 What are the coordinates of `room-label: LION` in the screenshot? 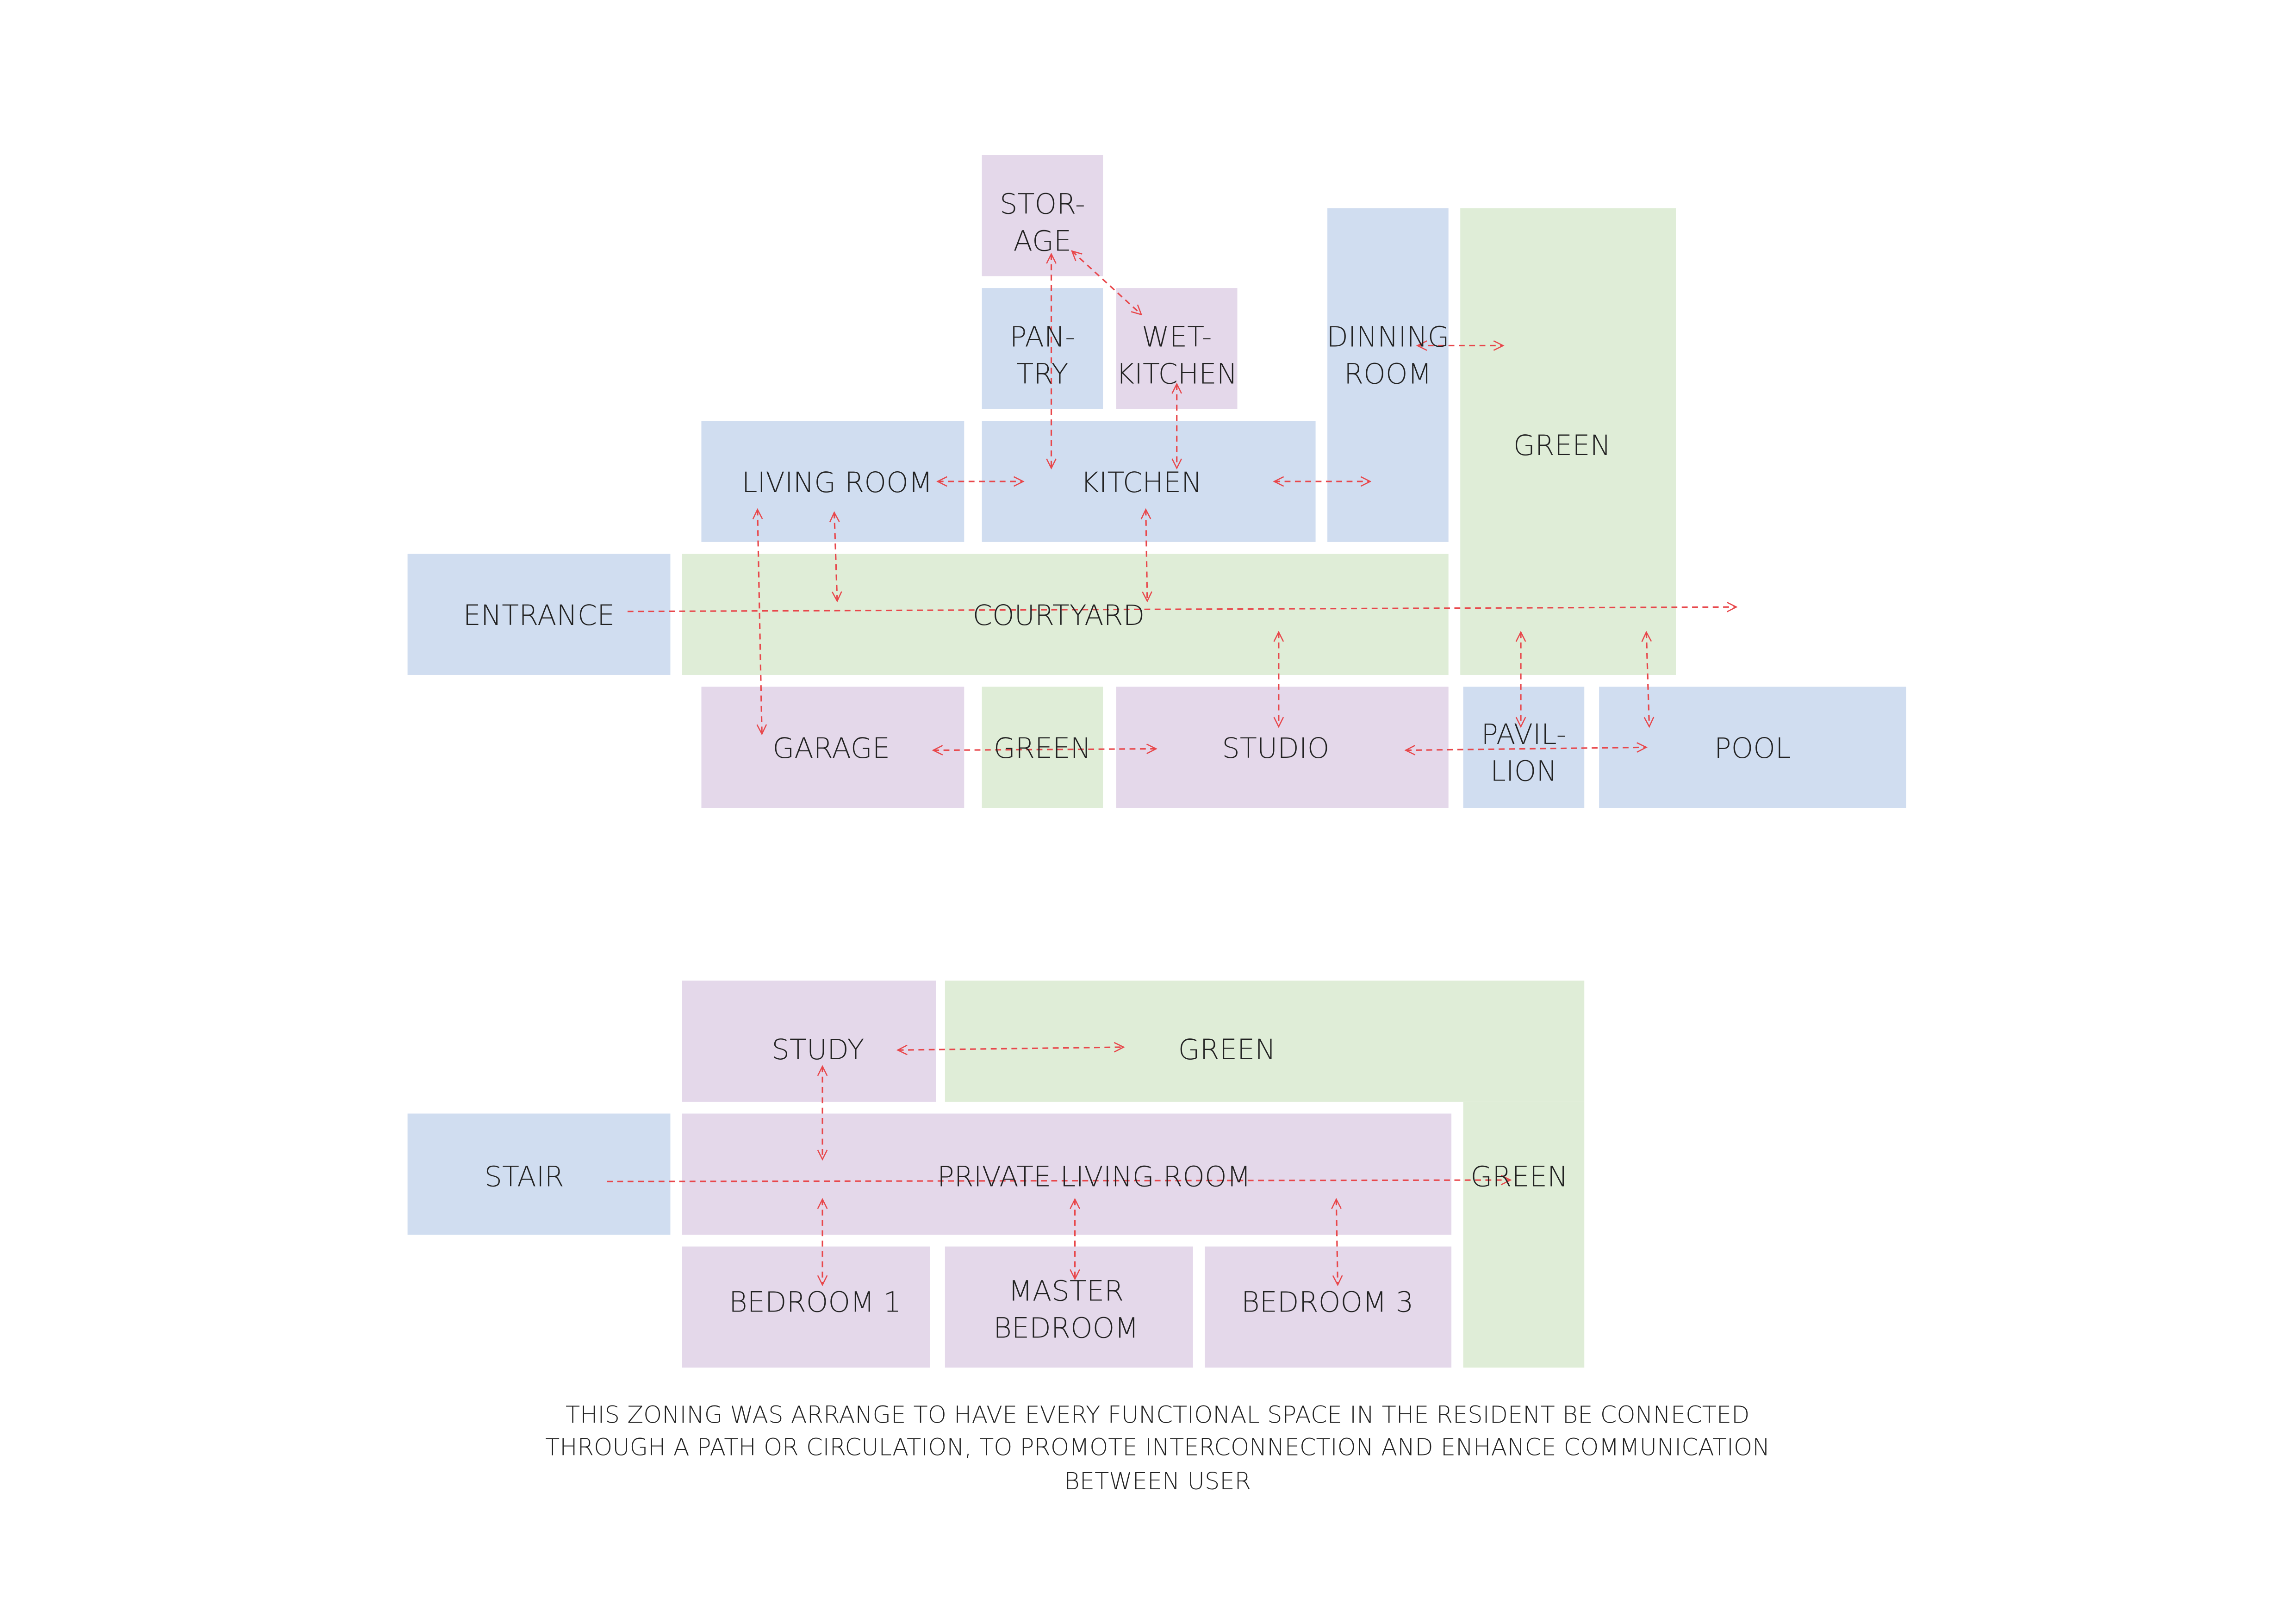 It's located at (1523, 772).